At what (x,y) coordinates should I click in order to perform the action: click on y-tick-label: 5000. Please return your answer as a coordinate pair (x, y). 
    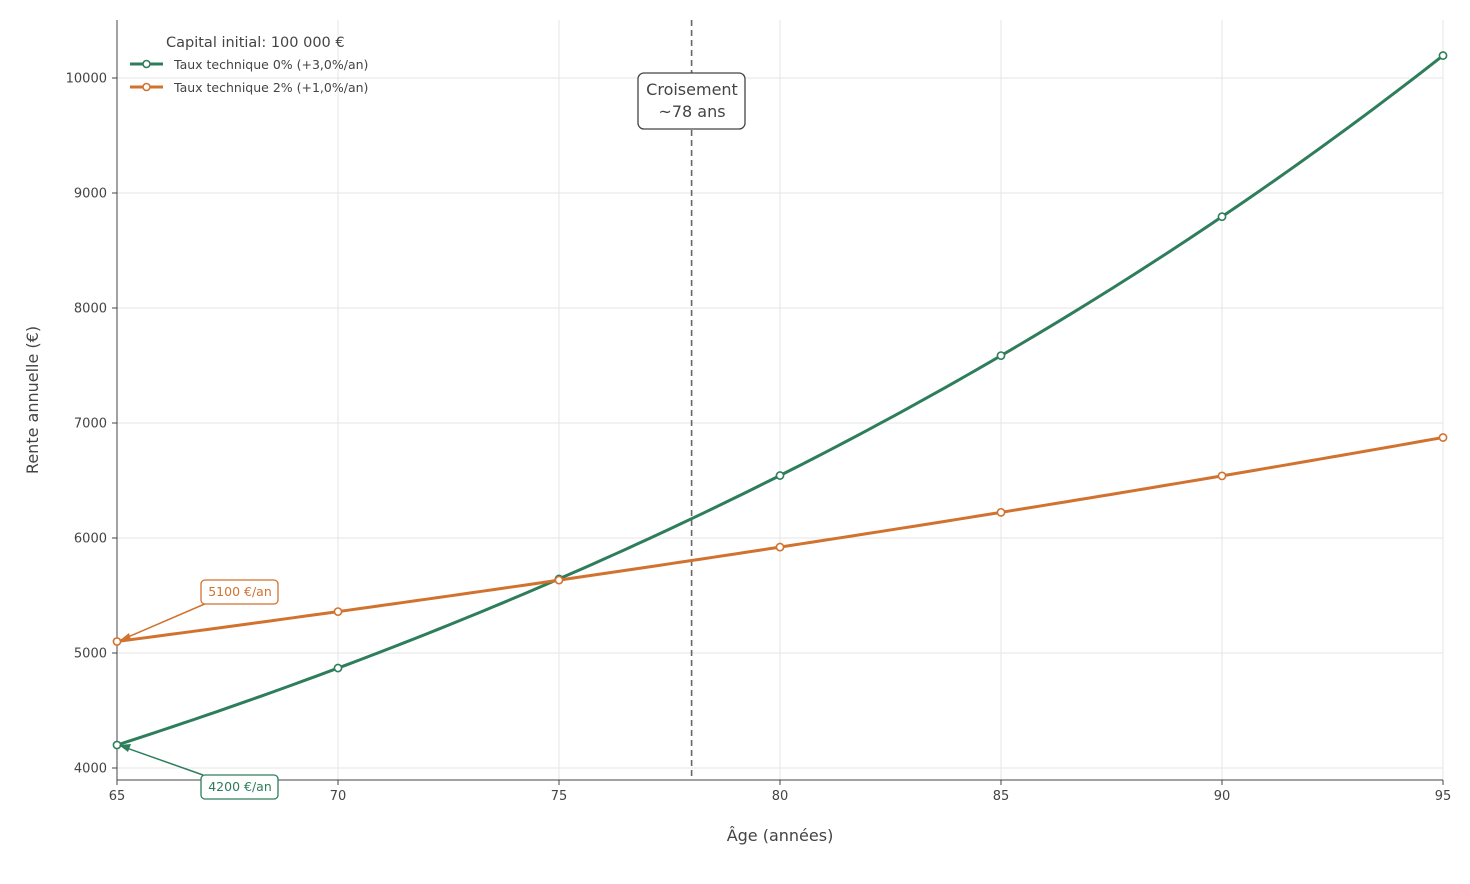
    Looking at the image, I should click on (90, 654).